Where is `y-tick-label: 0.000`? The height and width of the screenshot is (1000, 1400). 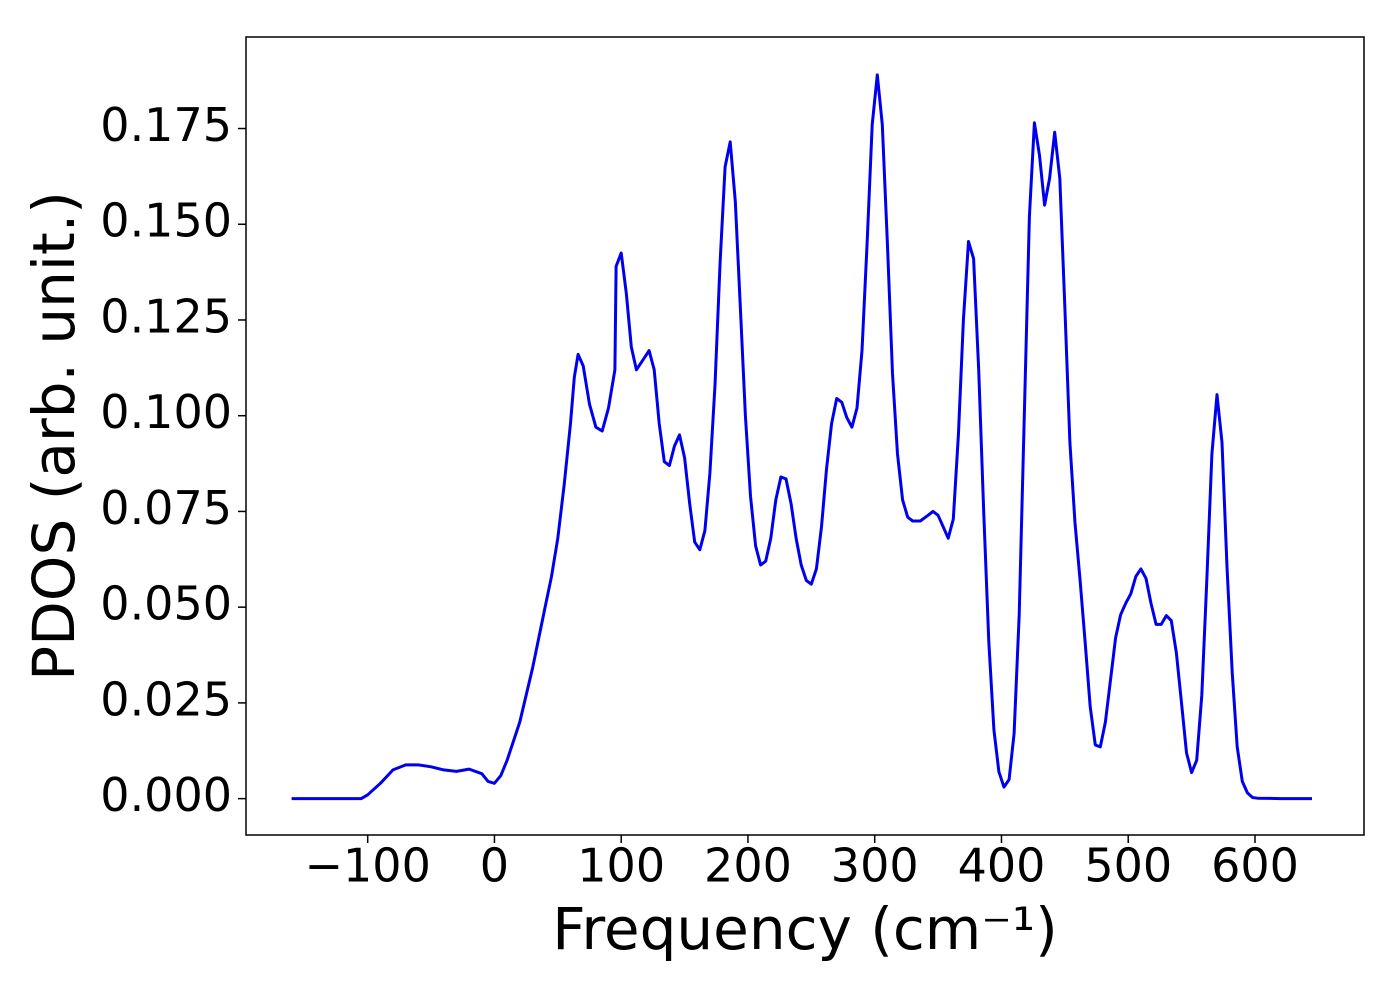 y-tick-label: 0.000 is located at coordinates (166, 795).